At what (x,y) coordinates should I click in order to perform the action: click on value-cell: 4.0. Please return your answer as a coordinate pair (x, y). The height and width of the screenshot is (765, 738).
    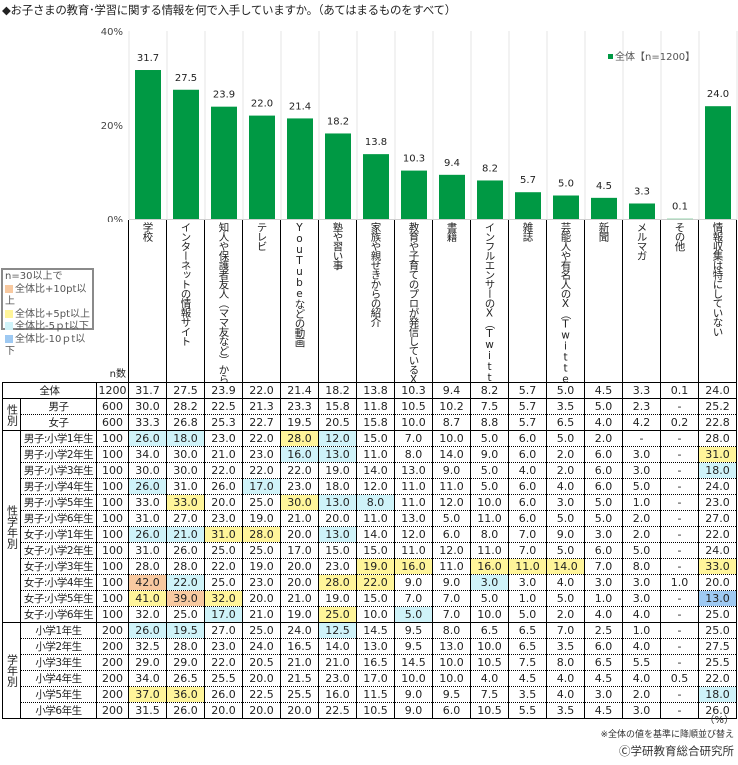
    Looking at the image, I should click on (603, 422).